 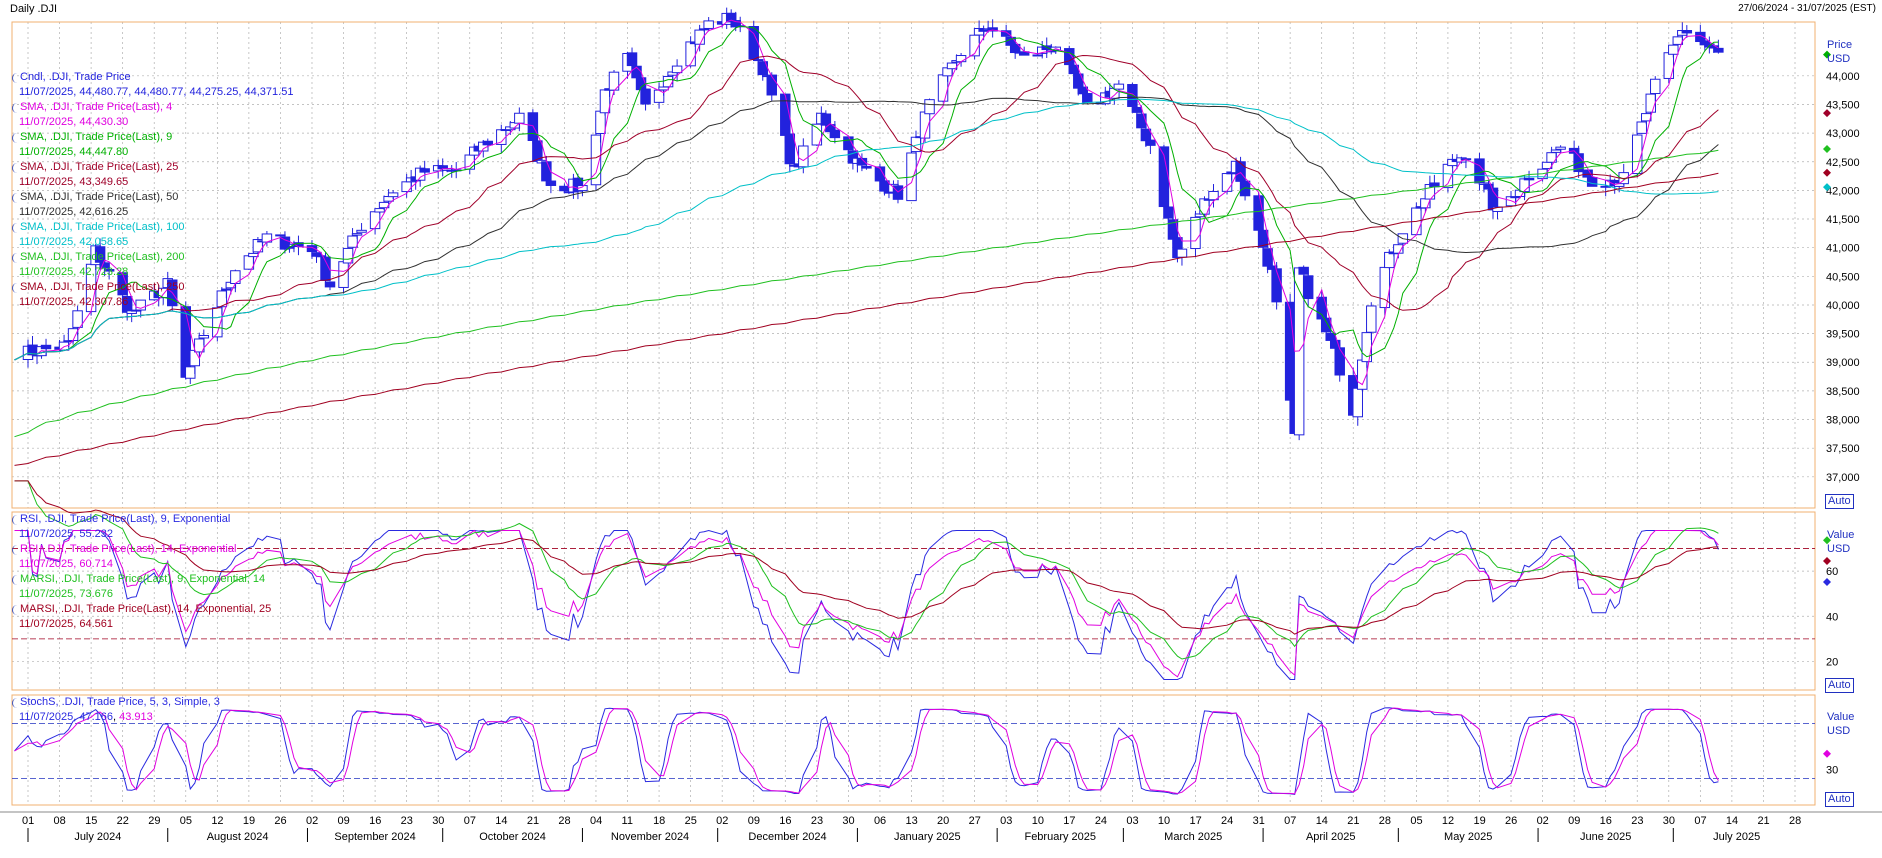 What do you see at coordinates (66, 534) in the screenshot?
I see `legend-value-text: 11/07/2025, 55.232` at bounding box center [66, 534].